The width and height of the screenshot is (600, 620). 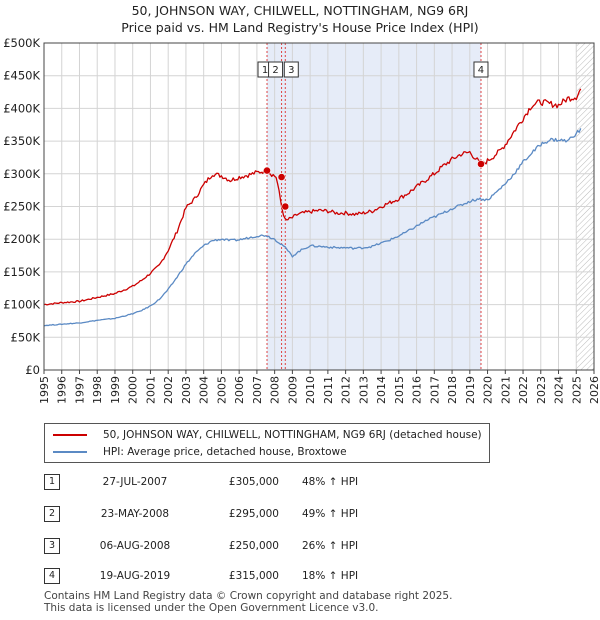 I want to click on sale-price: £315,000, so click(x=253, y=576).